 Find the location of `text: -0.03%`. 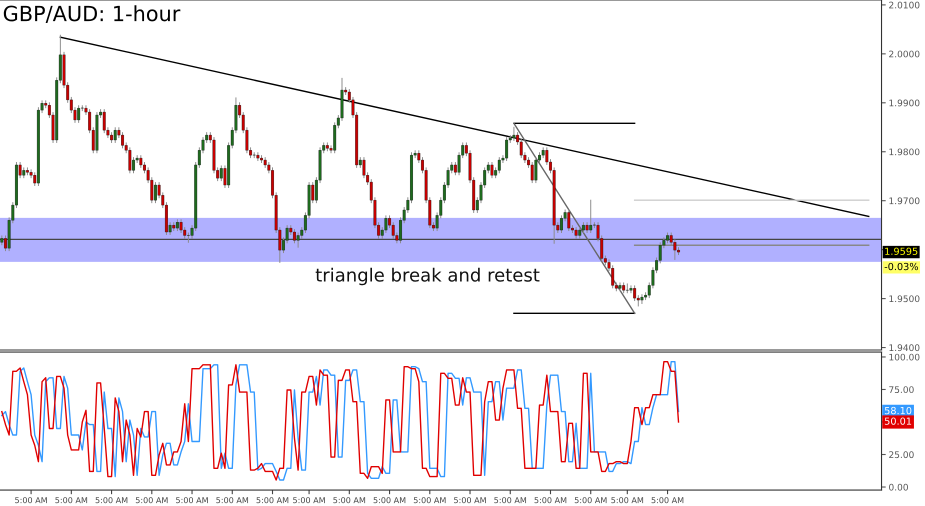

text: -0.03% is located at coordinates (901, 266).